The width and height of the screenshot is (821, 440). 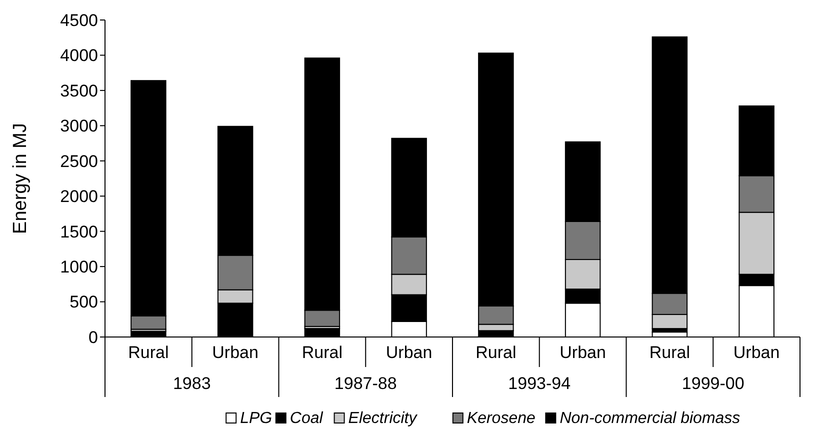 What do you see at coordinates (501, 418) in the screenshot?
I see `legend-label: Kerosene` at bounding box center [501, 418].